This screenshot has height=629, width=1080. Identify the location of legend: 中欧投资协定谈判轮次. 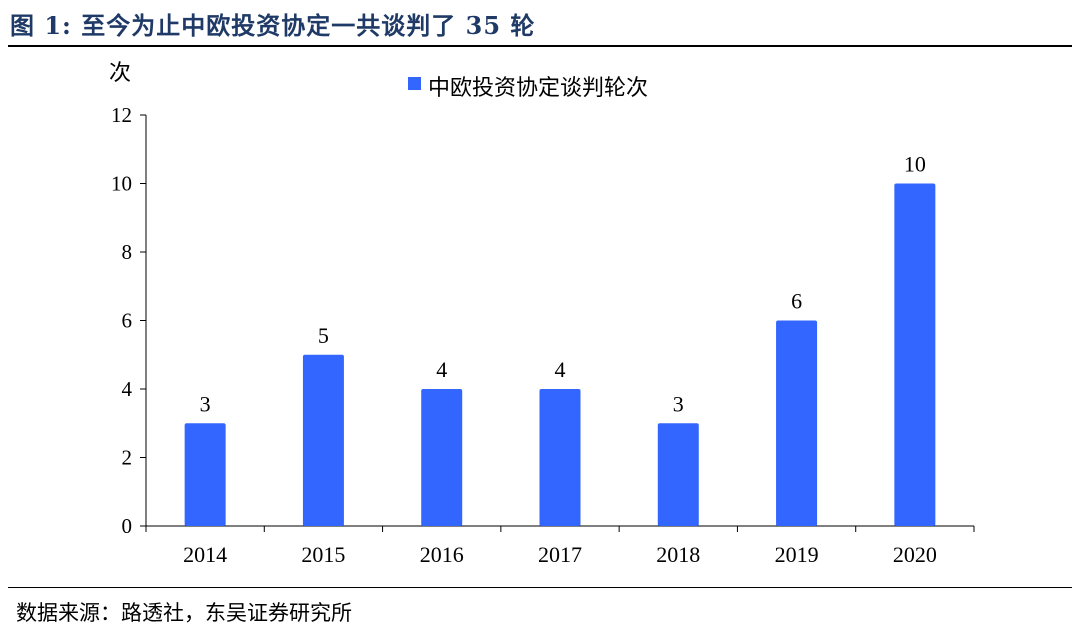
(528, 87).